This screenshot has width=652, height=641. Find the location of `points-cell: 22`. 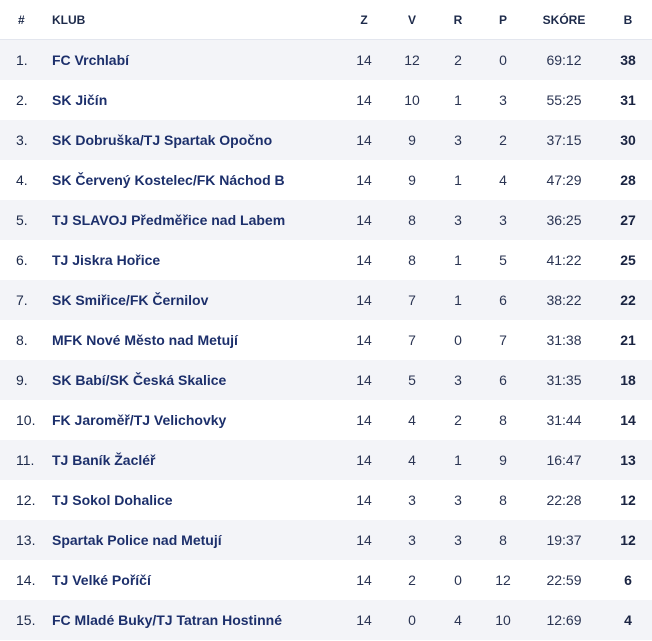

points-cell: 22 is located at coordinates (628, 300).